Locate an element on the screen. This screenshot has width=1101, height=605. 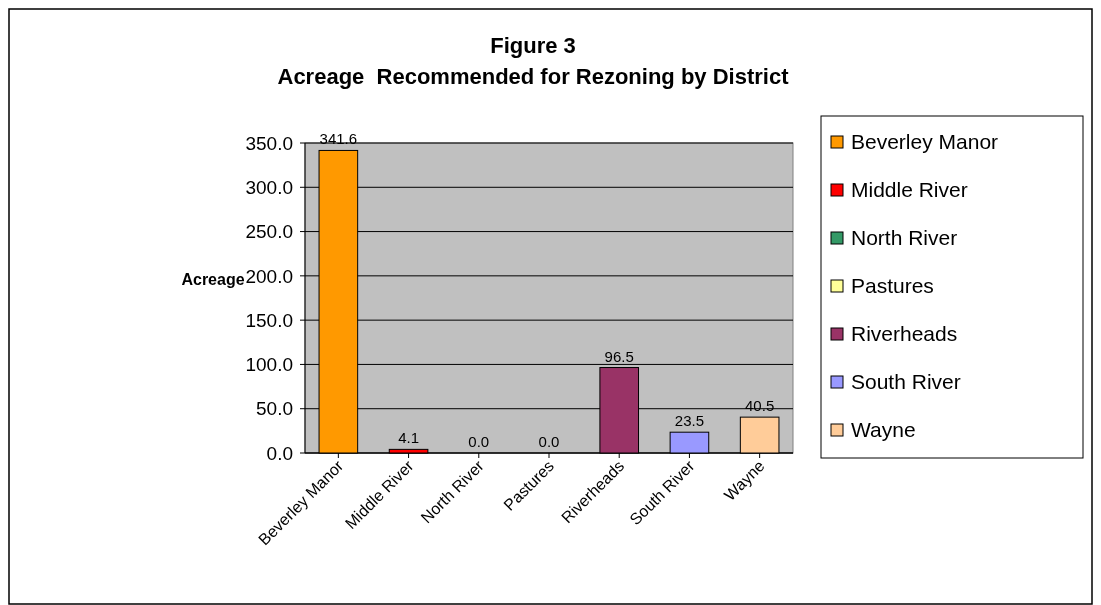
y-axis-title: Acreage is located at coordinates (213, 279).